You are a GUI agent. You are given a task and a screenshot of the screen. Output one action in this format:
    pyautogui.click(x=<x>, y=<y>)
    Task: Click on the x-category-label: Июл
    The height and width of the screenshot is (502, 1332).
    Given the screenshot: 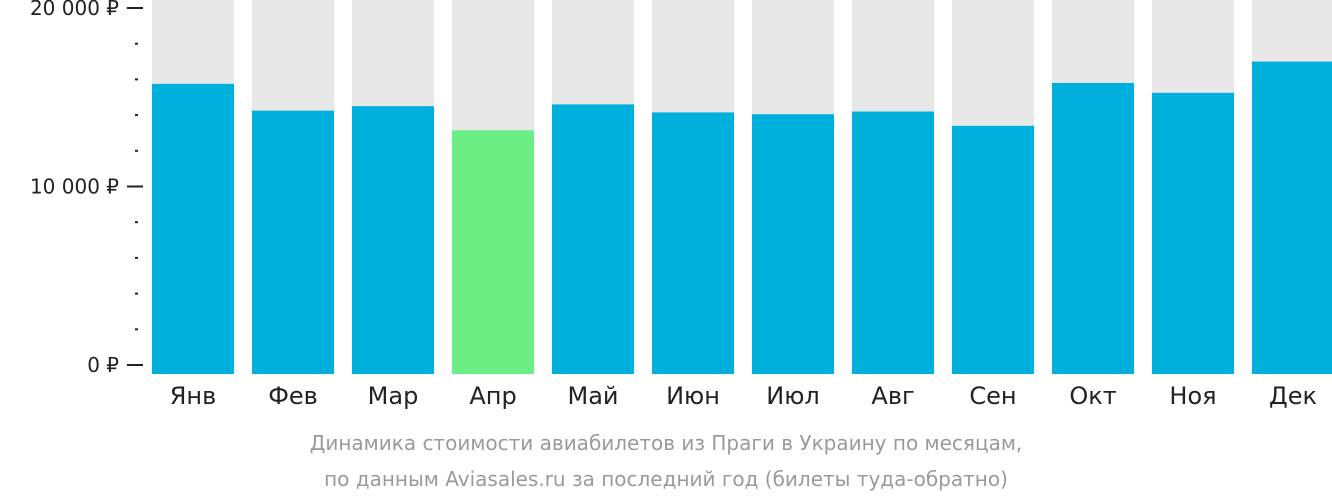 What is the action you would take?
    pyautogui.click(x=793, y=396)
    